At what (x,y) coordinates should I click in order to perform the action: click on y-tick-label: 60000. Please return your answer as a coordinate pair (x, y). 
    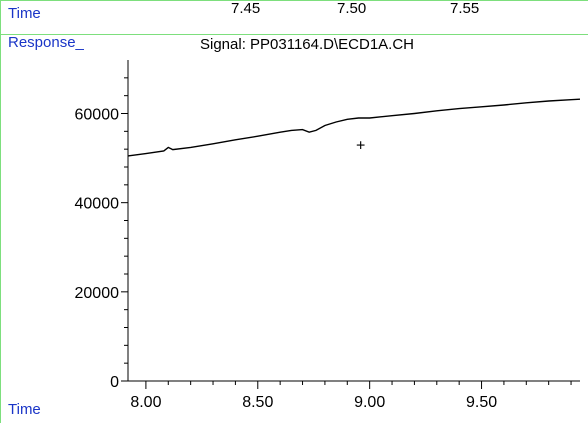
    Looking at the image, I should click on (97, 115).